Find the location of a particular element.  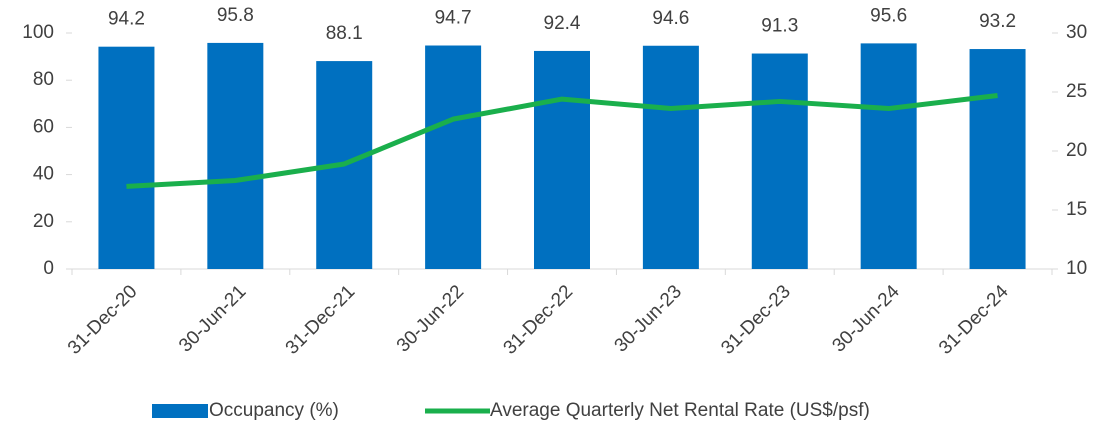

y-tick-label: 40 is located at coordinates (43, 174).